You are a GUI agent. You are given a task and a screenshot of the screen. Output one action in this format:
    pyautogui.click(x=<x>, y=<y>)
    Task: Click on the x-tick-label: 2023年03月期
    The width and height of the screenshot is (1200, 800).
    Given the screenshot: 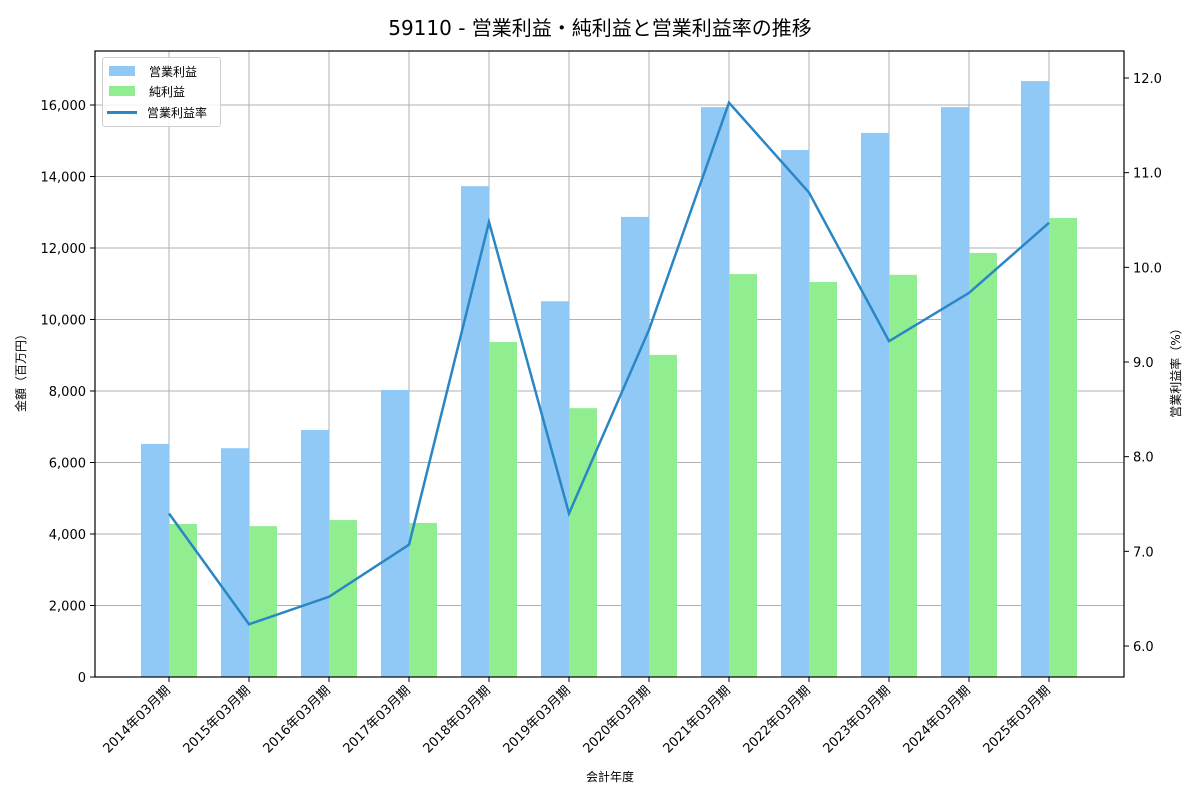 What is the action you would take?
    pyautogui.click(x=857, y=719)
    